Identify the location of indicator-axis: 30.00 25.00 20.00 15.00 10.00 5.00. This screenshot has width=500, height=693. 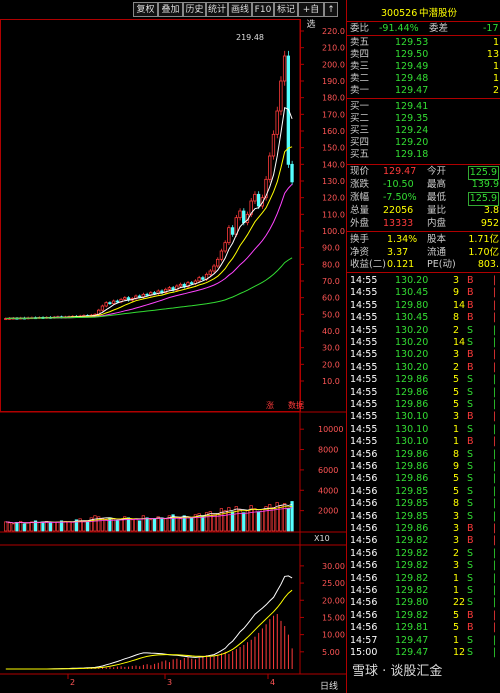
(322, 609).